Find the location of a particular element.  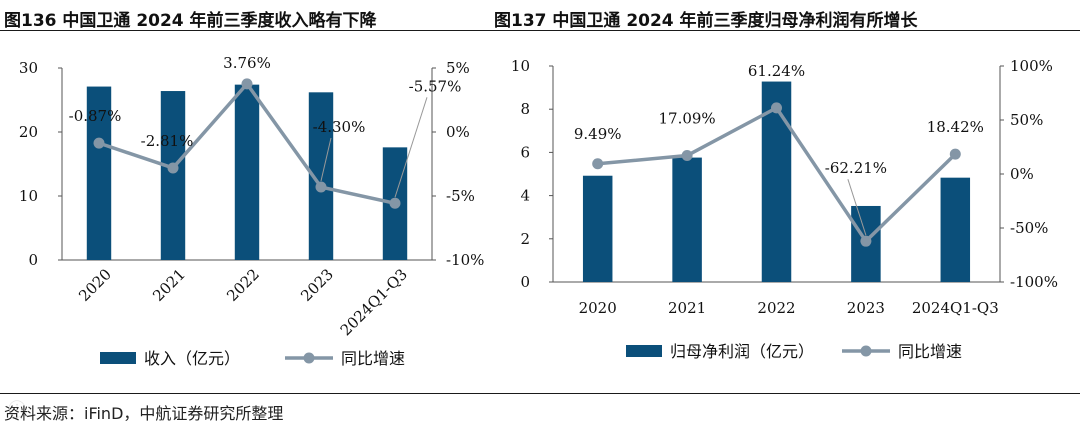

profit-left-tick-label: 6 is located at coordinates (525, 152).